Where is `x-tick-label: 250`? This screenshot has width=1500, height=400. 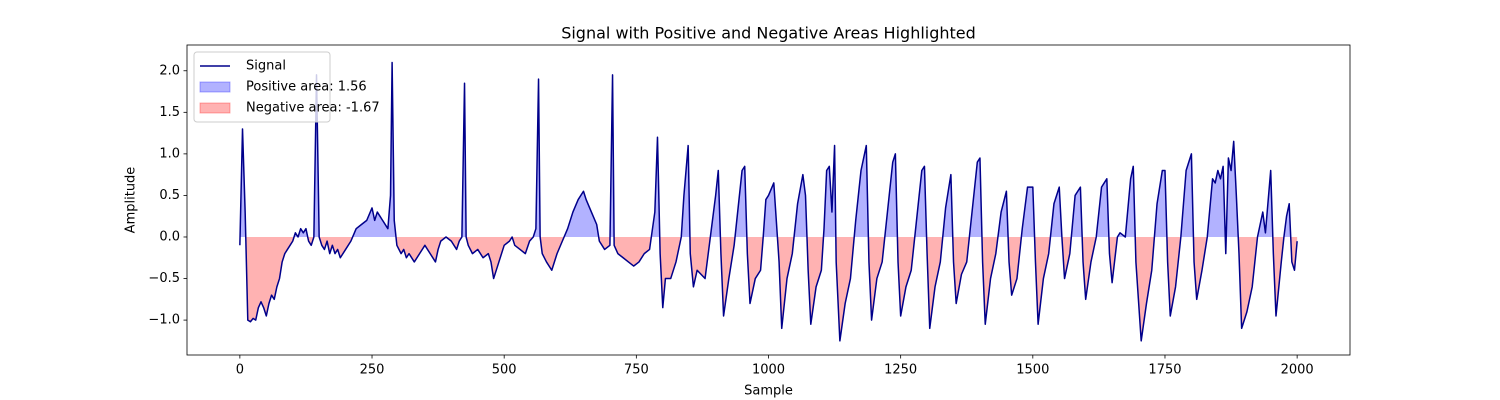
x-tick-label: 250 is located at coordinates (372, 370).